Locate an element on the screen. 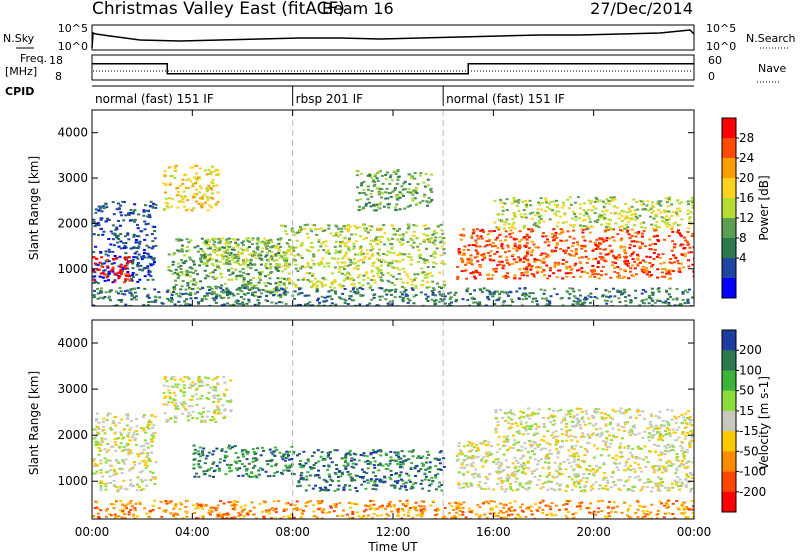 Image resolution: width=800 pixels, height=554 pixels. date-label: 27/Dec/2014 is located at coordinates (641, 9).